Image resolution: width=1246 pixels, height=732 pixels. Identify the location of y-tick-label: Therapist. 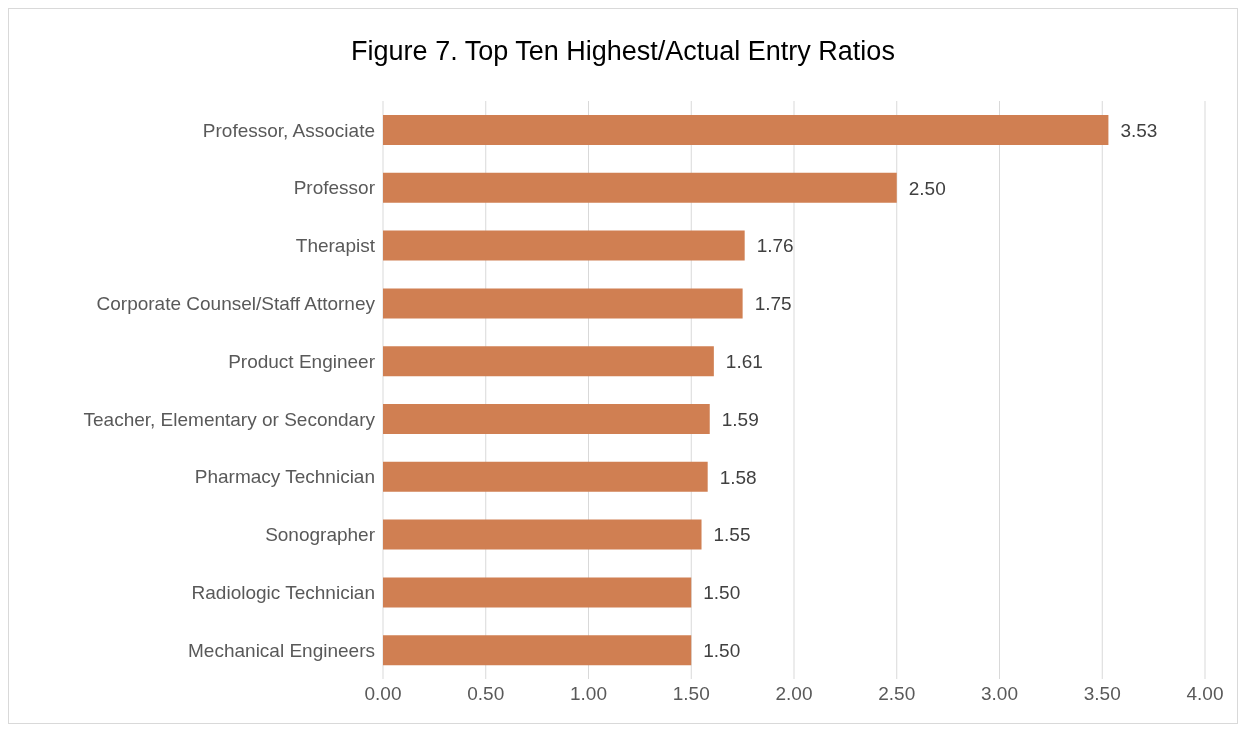
(335, 246).